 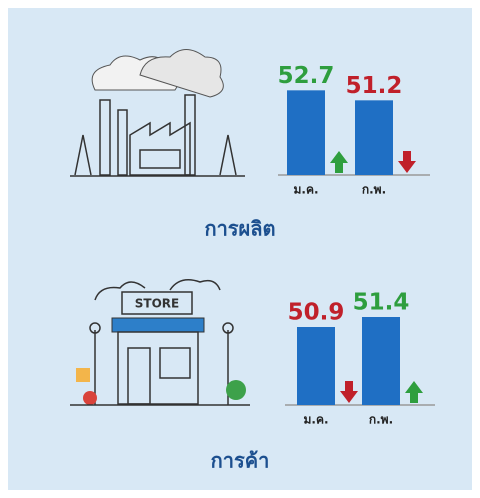 What do you see at coordinates (160, 342) in the screenshot?
I see `store-icon` at bounding box center [160, 342].